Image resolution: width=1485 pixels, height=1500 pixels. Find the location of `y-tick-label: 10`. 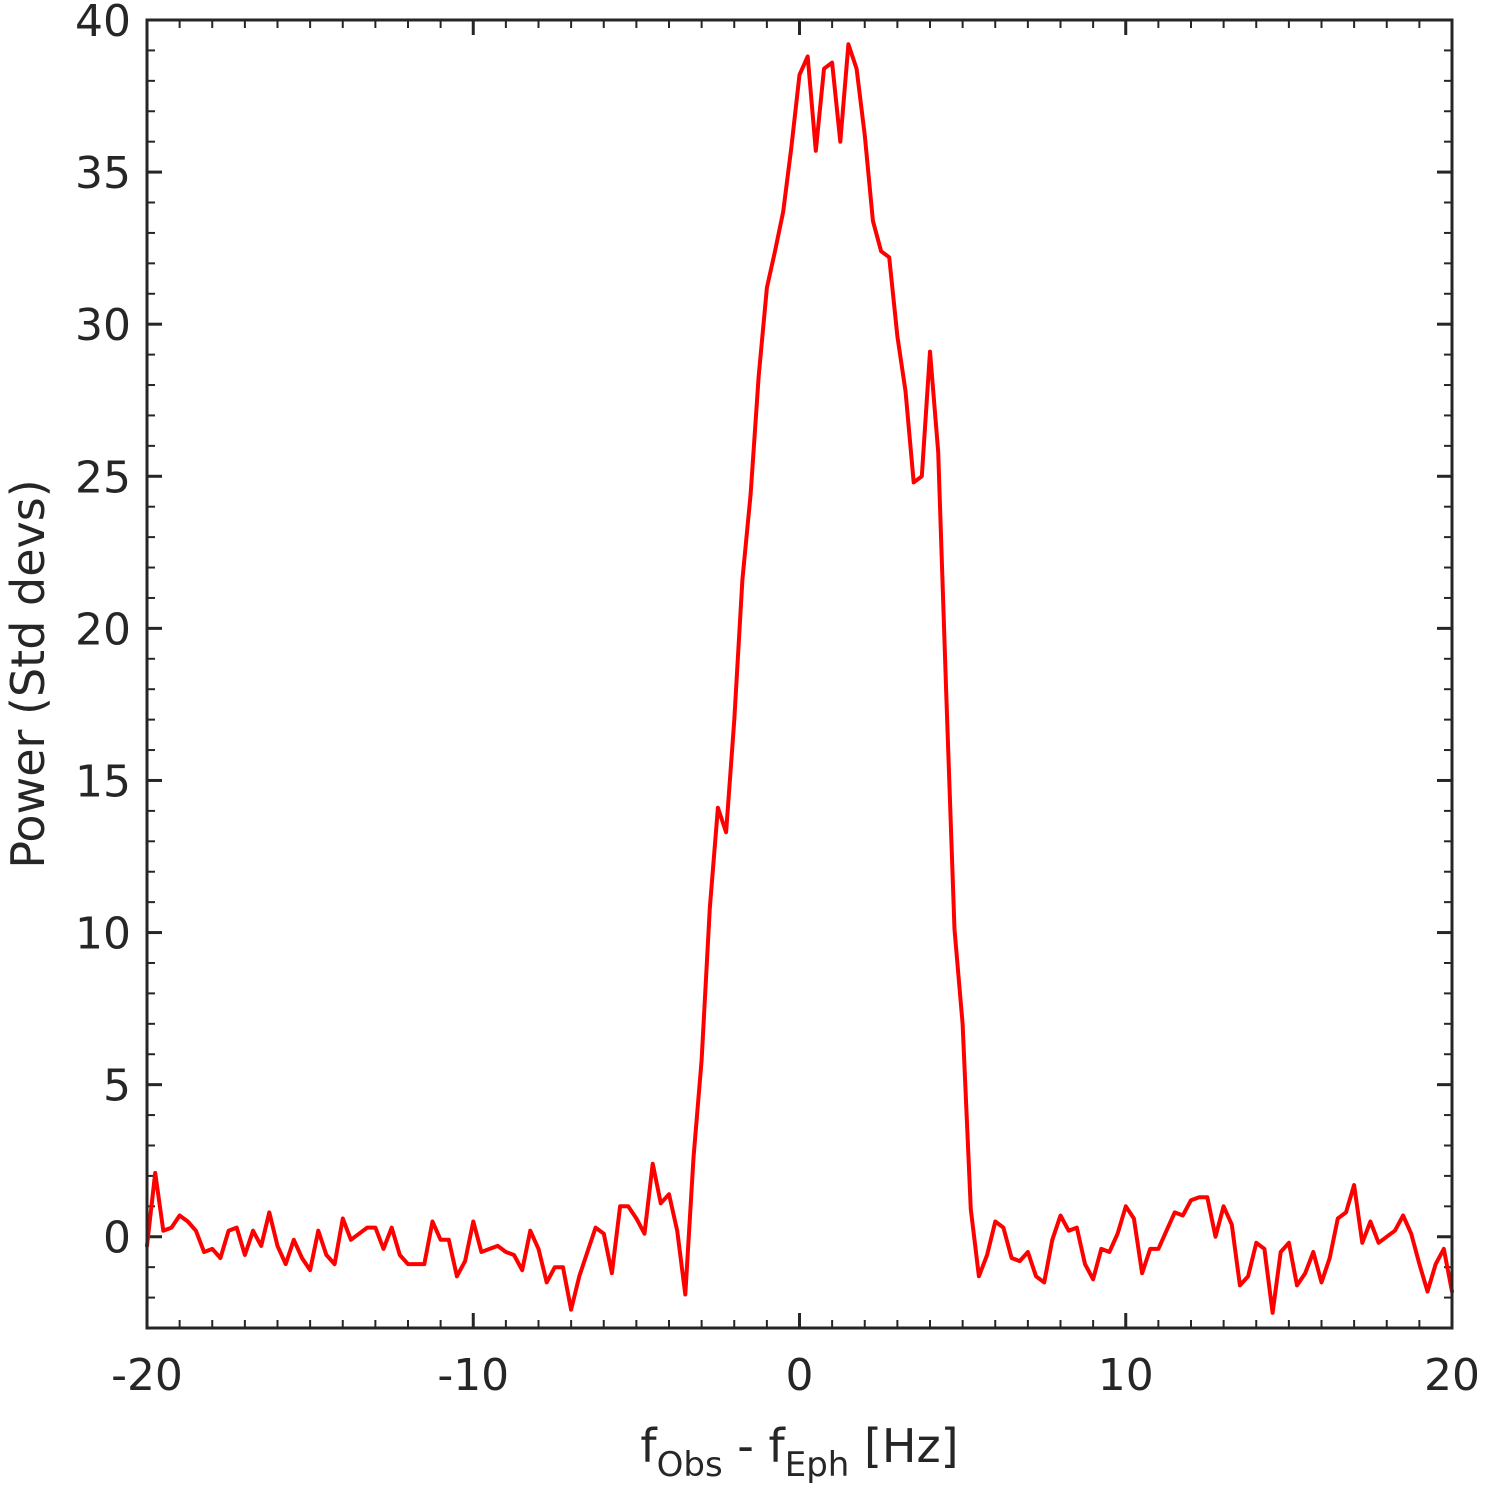

y-tick-label: 10 is located at coordinates (103, 934).